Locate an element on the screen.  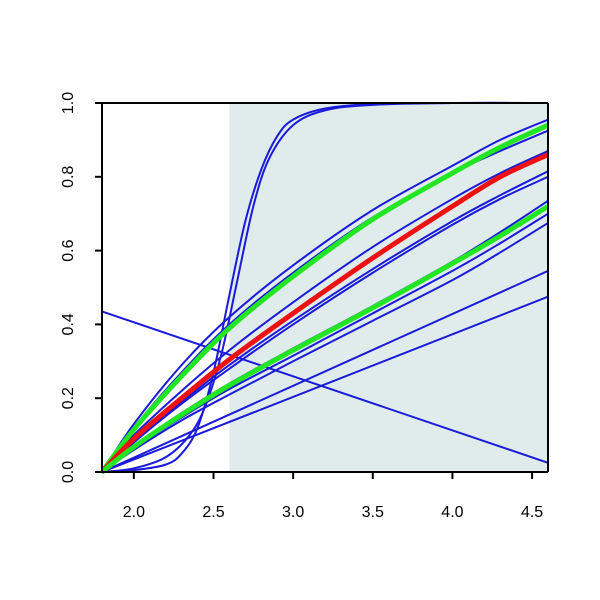
y-tick-label: 0.6 is located at coordinates (68, 250).